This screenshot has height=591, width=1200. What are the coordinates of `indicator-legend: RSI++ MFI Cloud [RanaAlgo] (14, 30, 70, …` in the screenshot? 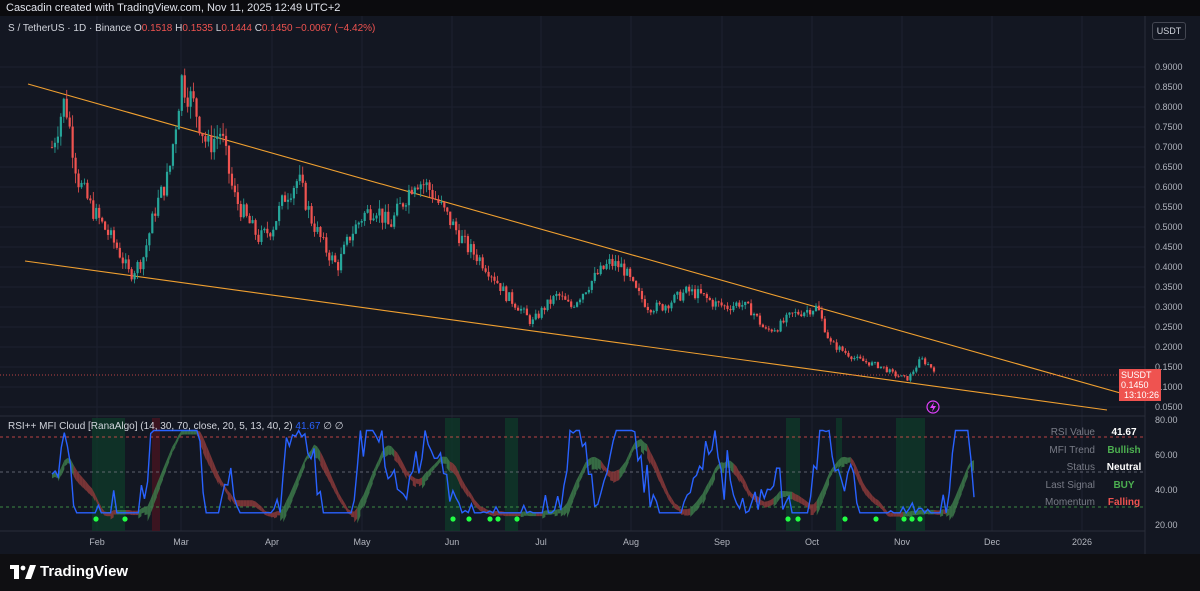 It's located at (175, 426).